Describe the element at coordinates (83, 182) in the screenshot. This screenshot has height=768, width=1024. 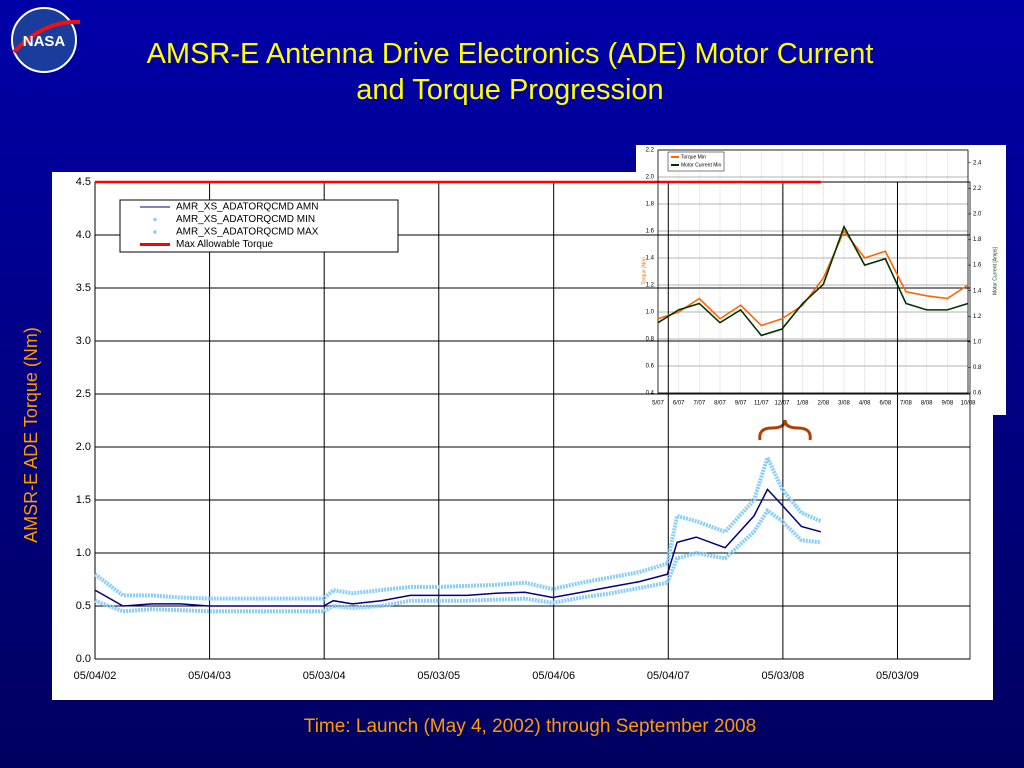
I see `y-tick-label: 4.5` at that location.